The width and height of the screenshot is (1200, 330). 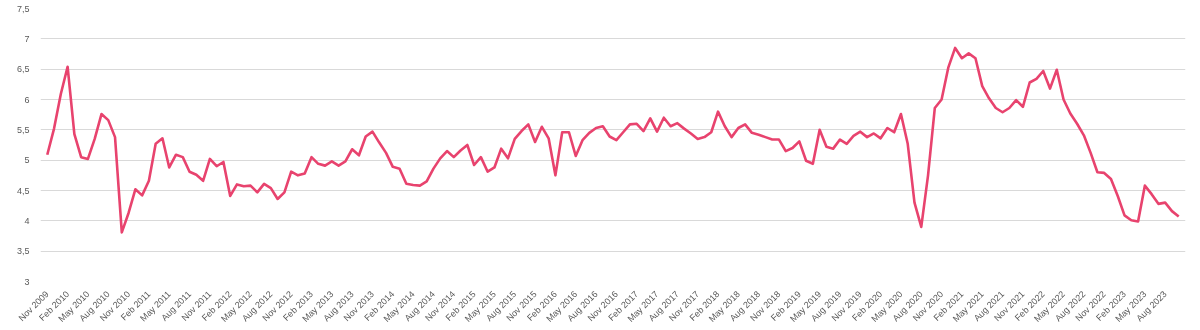 What do you see at coordinates (27, 99) in the screenshot?
I see `y-tick-label: 6` at bounding box center [27, 99].